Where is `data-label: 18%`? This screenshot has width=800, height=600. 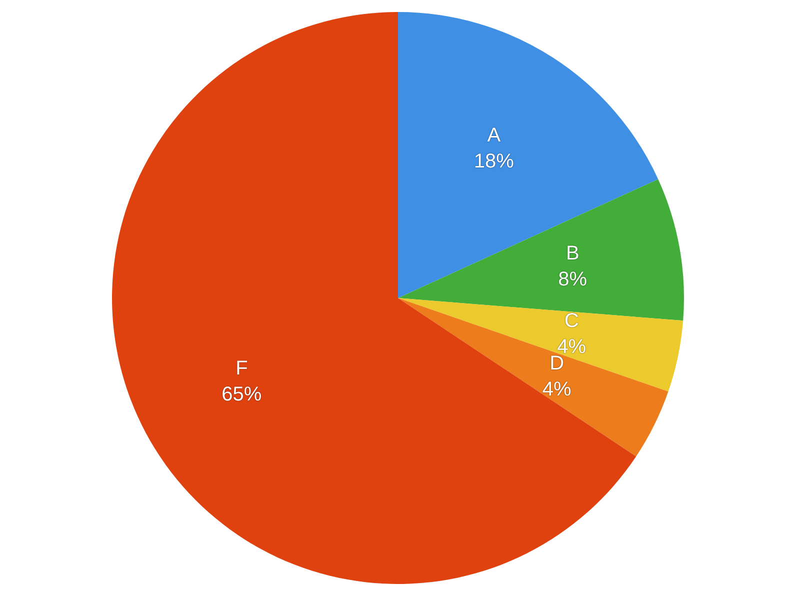
data-label: 18% is located at coordinates (494, 161).